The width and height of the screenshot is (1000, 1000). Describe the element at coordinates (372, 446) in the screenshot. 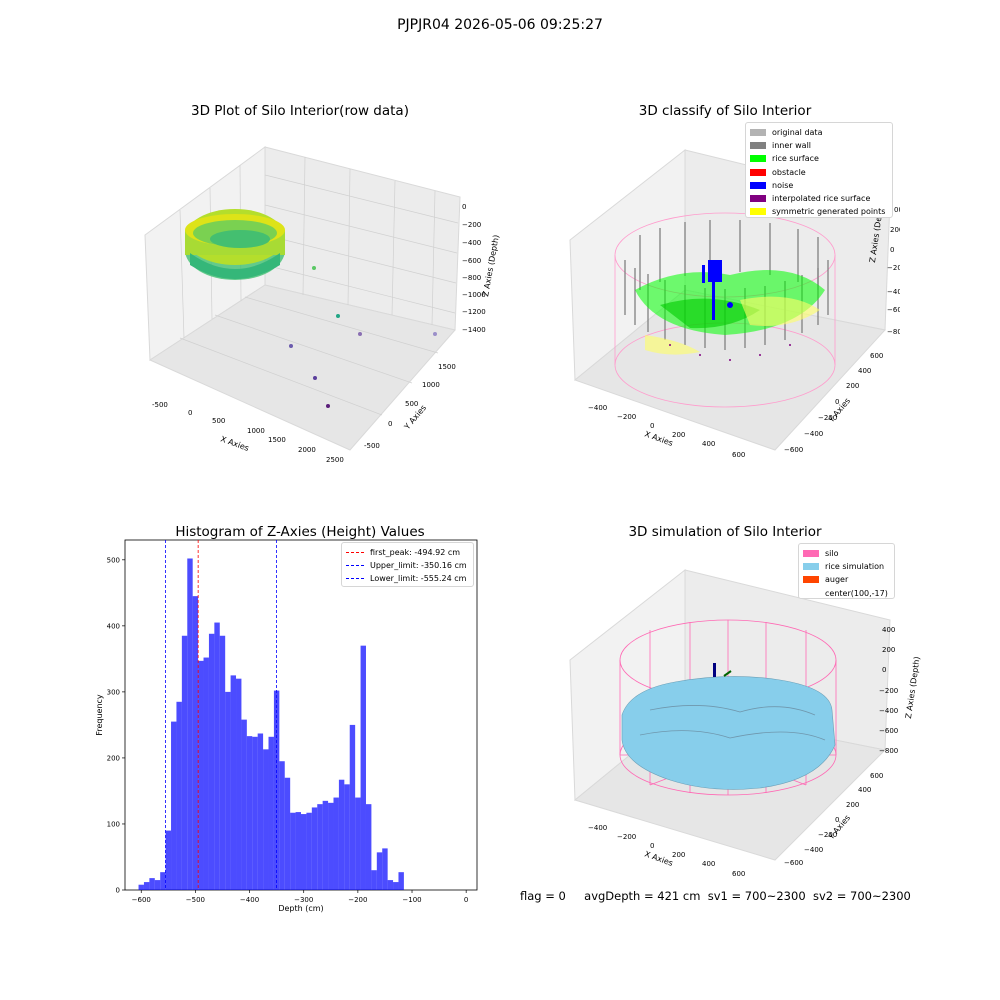

I see `raw-ytick: -500` at that location.